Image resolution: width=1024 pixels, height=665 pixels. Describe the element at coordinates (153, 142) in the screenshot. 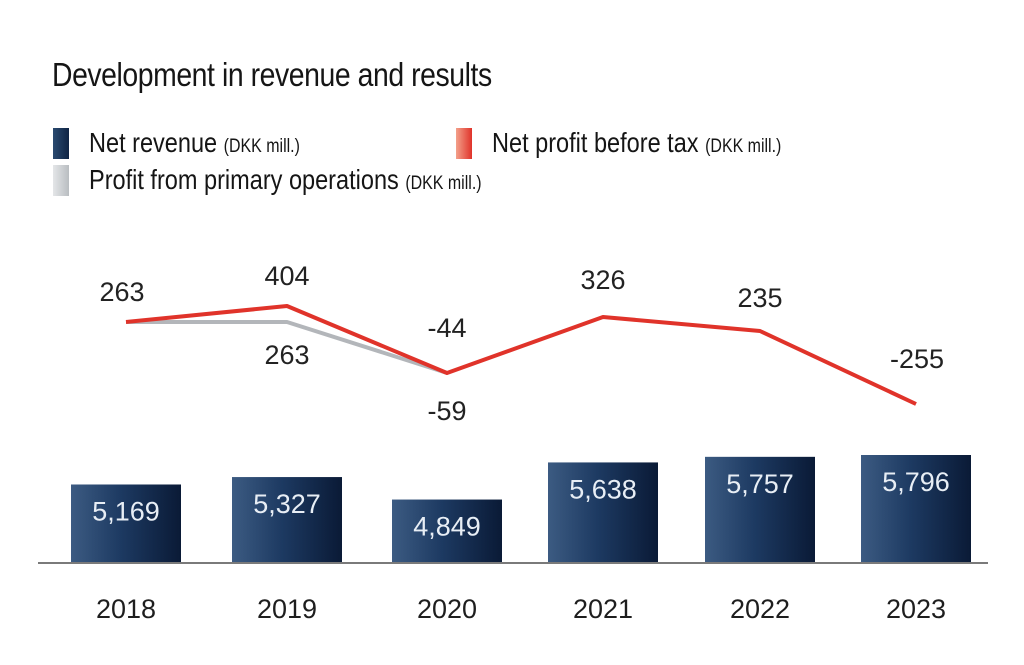

I see `legend-name: Net revenue` at that location.